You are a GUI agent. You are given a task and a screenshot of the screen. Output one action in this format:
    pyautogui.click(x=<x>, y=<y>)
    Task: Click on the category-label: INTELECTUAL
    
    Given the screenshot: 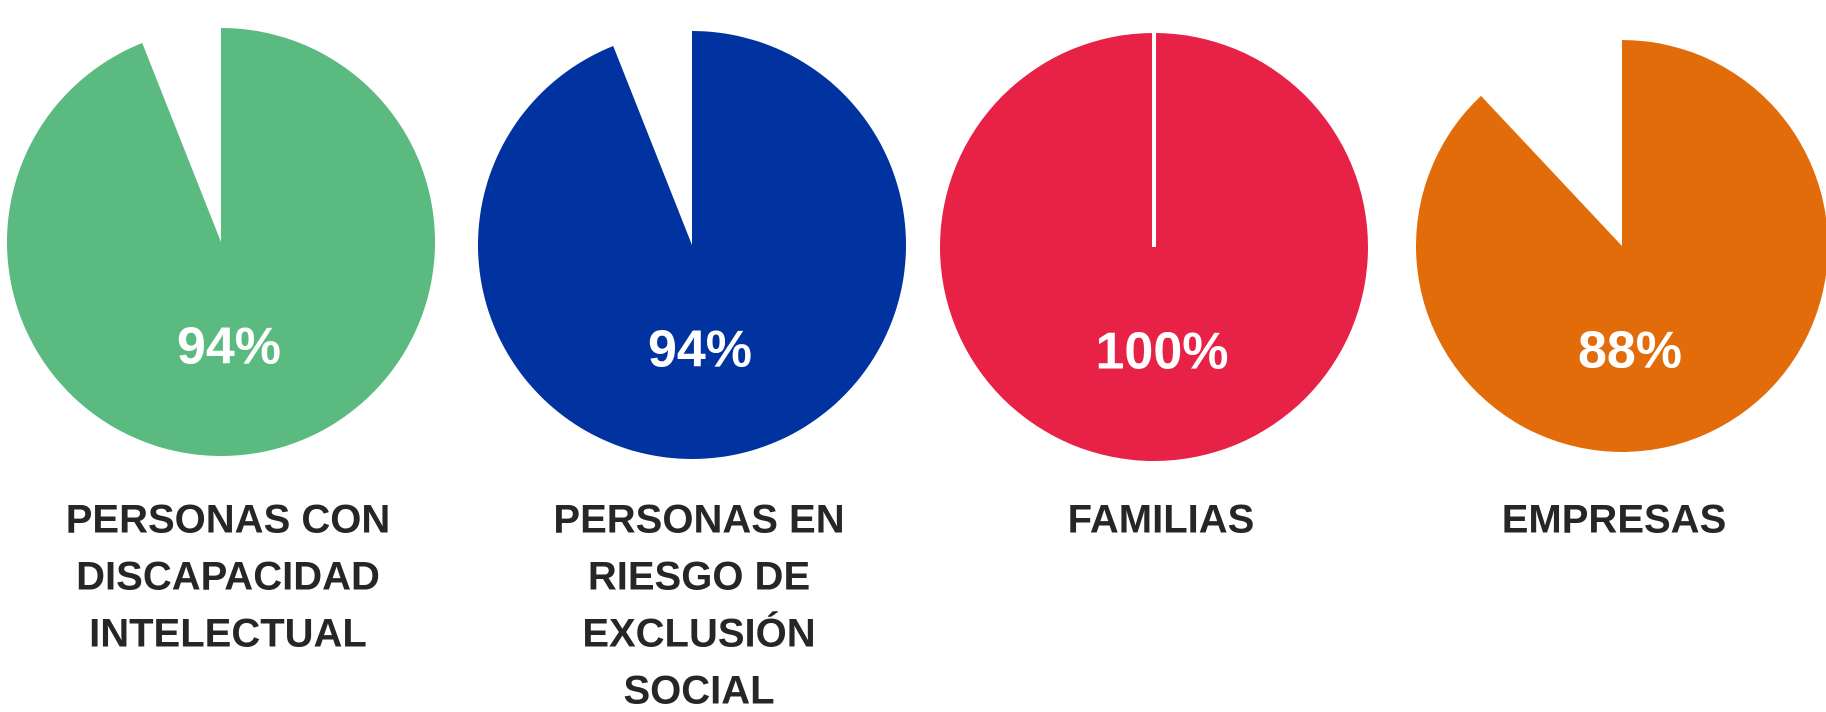 What is the action you would take?
    pyautogui.click(x=228, y=634)
    